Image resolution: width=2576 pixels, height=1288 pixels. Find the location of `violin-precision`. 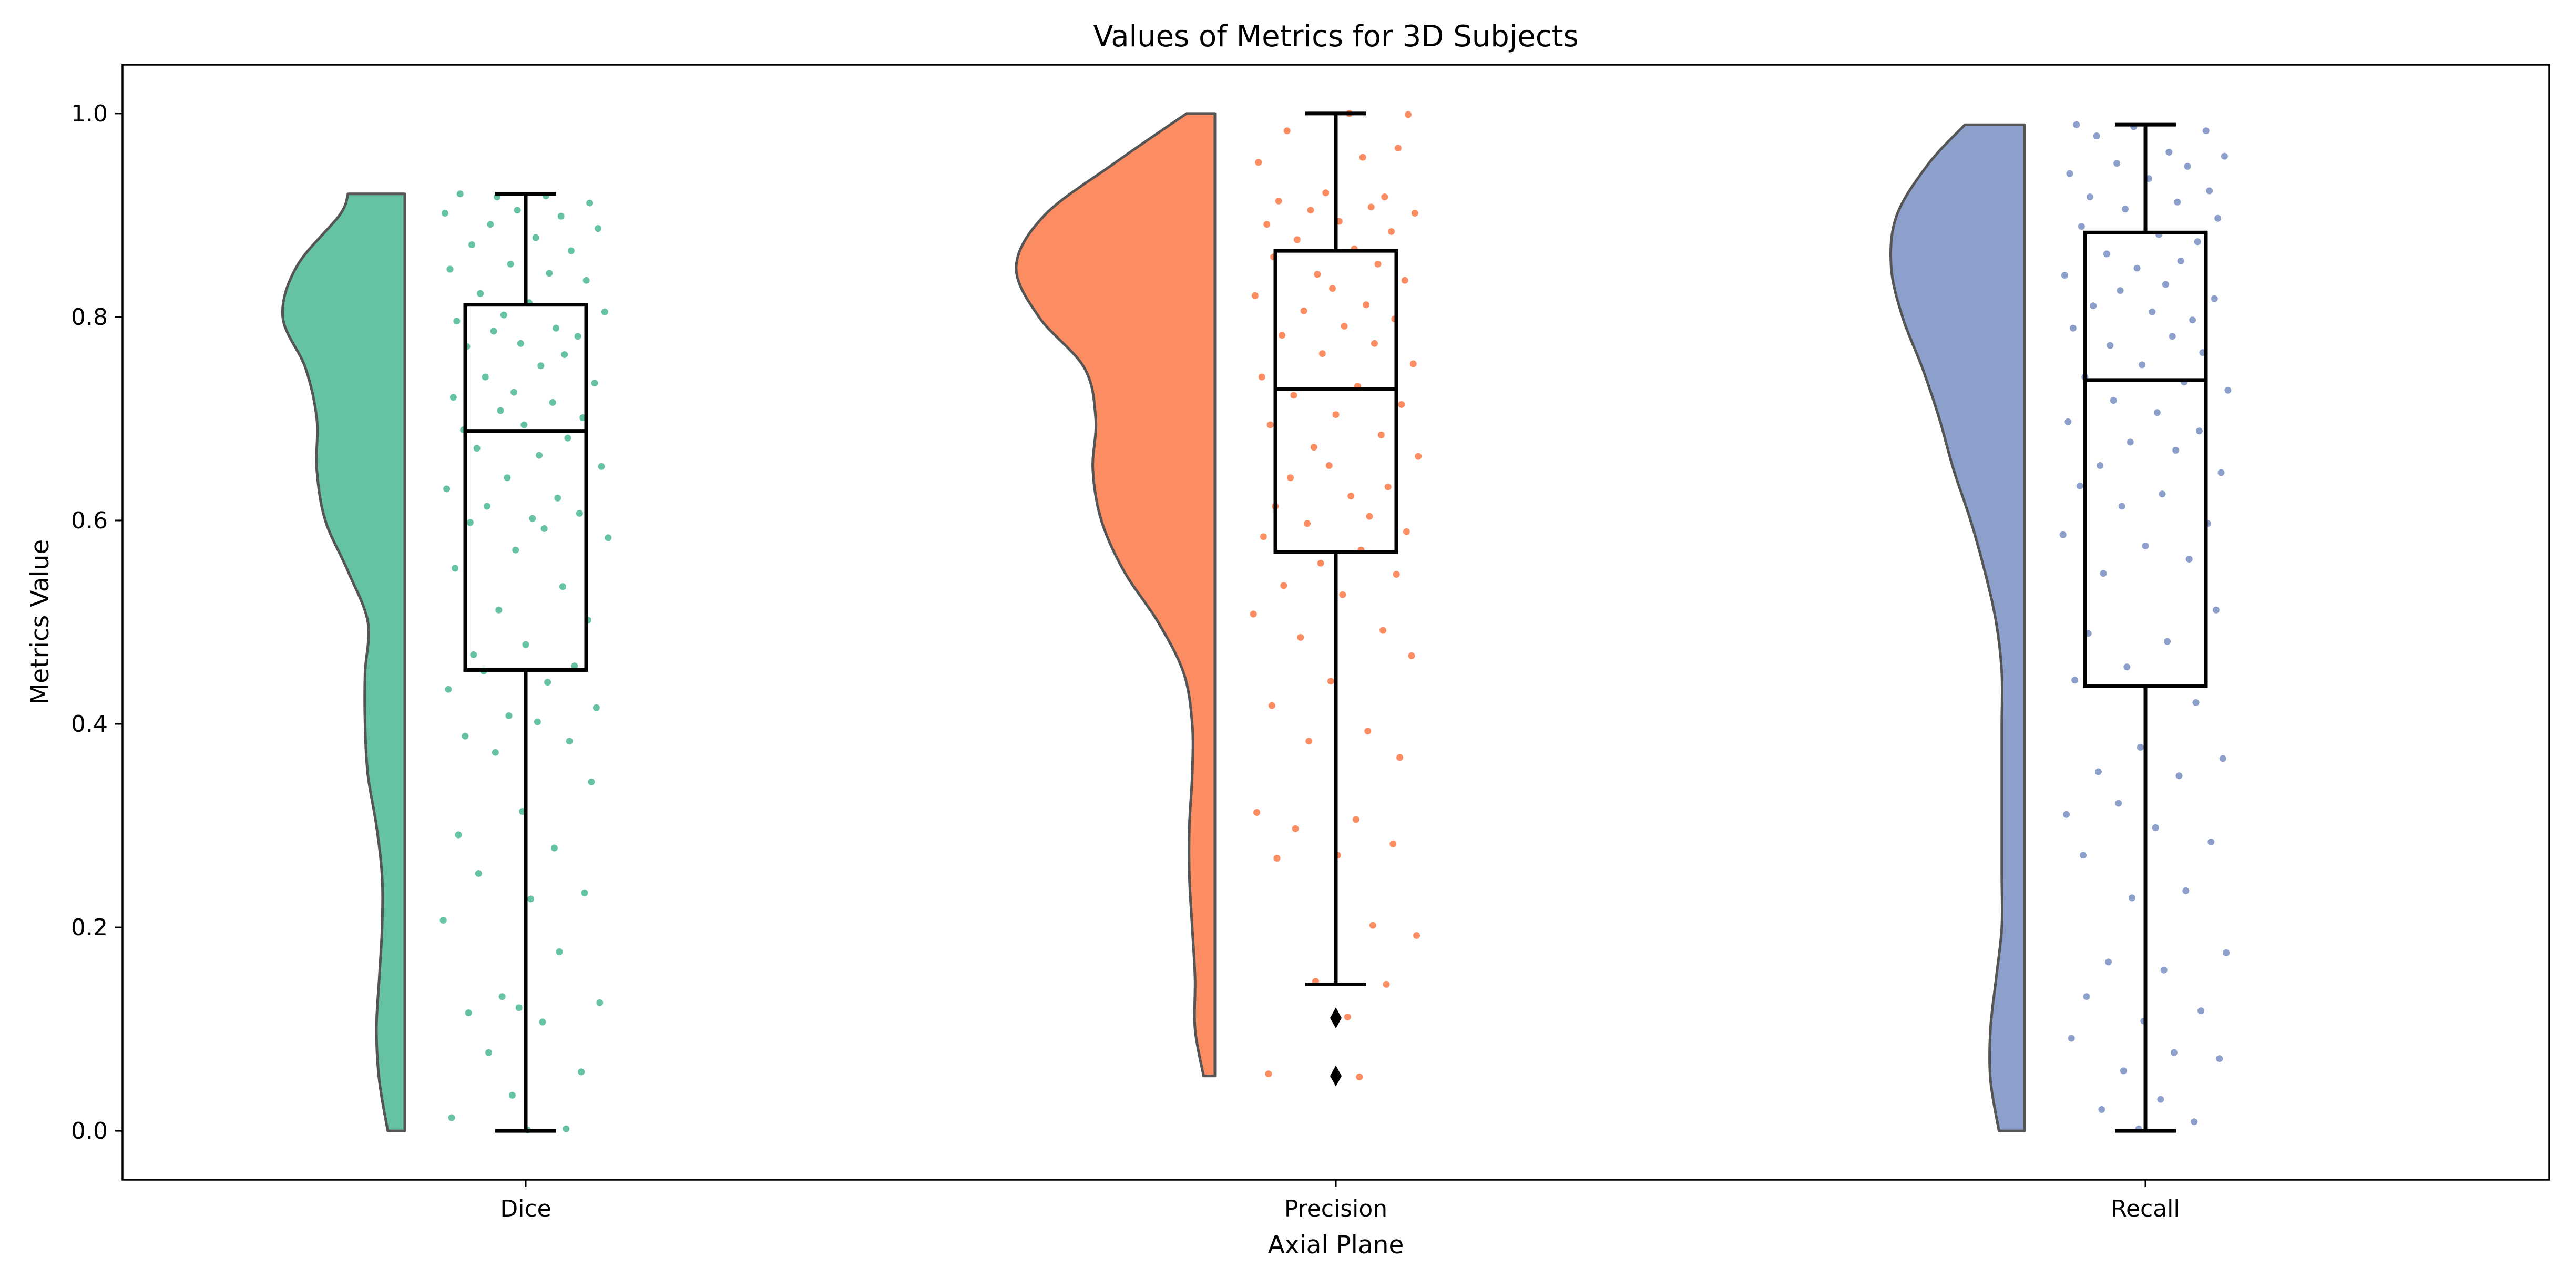

violin-precision is located at coordinates (1116, 595).